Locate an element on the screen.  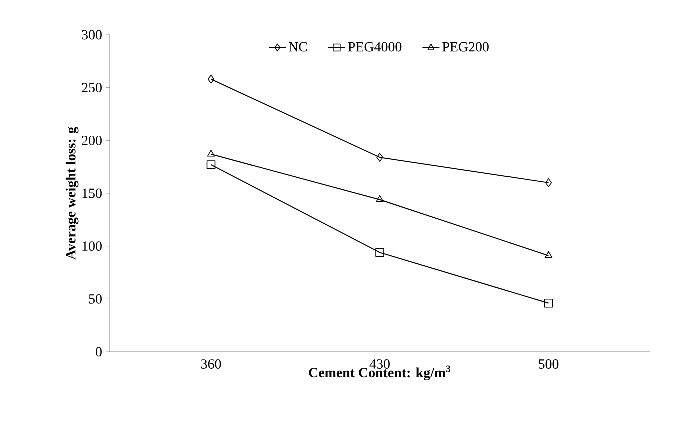
legend-label: PEG200 is located at coordinates (465, 47).